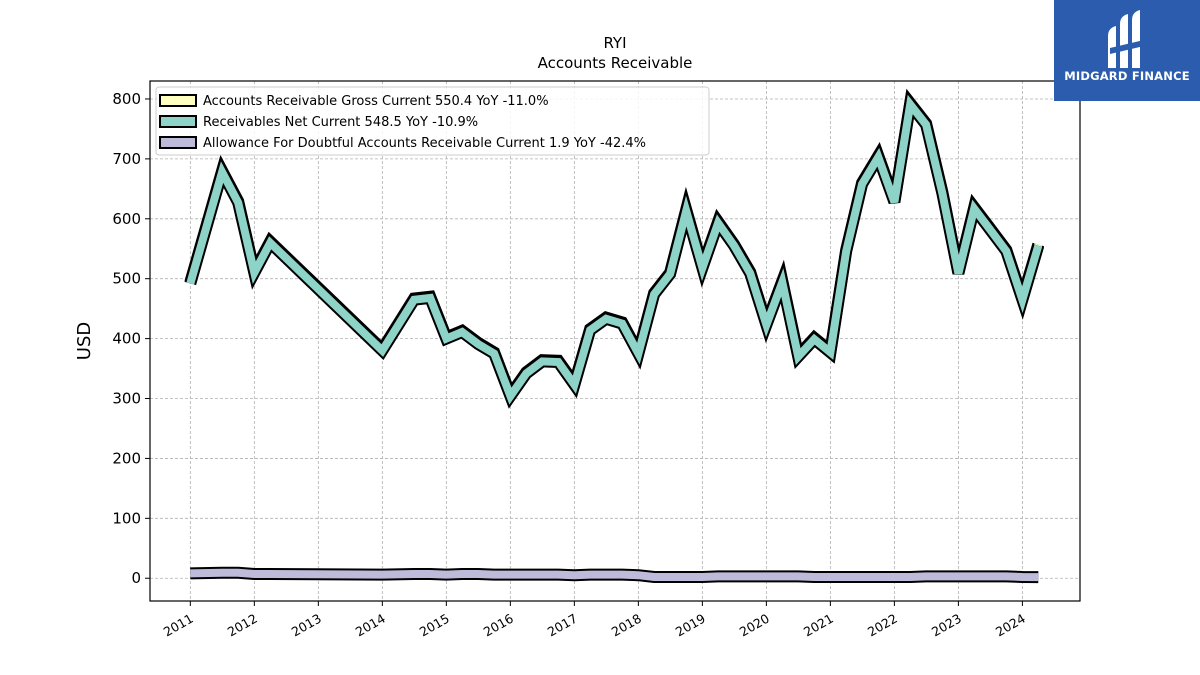  Describe the element at coordinates (126, 159) in the screenshot. I see `y-tick-label: 700` at that location.